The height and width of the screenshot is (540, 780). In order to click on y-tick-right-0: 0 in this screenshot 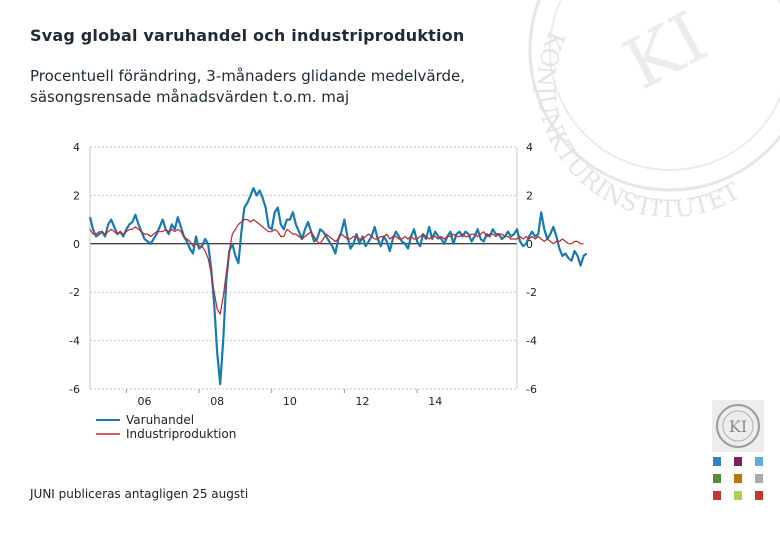, I will do `click(529, 244)`.